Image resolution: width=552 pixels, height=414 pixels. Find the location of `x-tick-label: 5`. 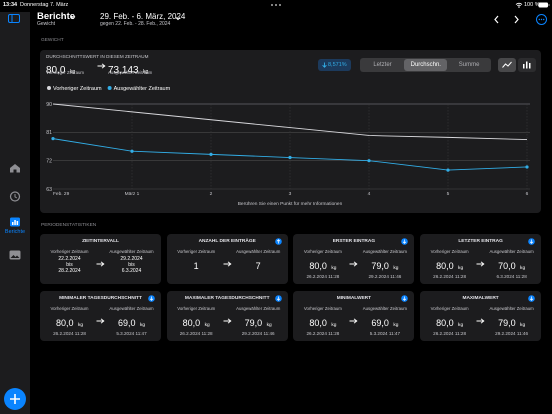

x-tick-label: 5 is located at coordinates (448, 194).